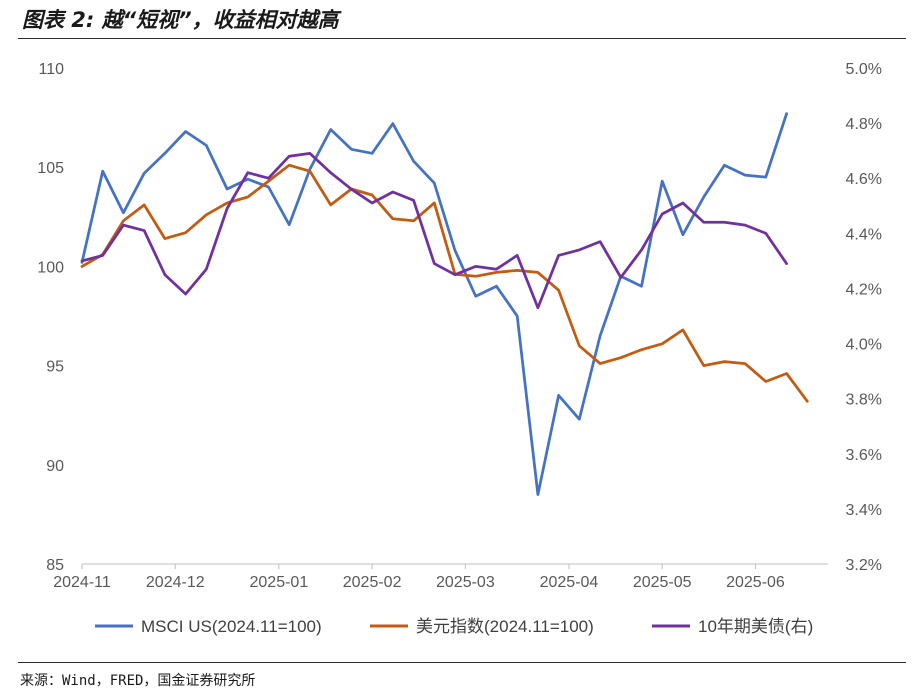 The image size is (914, 697). I want to click on x-tick-label: 2025-04, so click(569, 582).